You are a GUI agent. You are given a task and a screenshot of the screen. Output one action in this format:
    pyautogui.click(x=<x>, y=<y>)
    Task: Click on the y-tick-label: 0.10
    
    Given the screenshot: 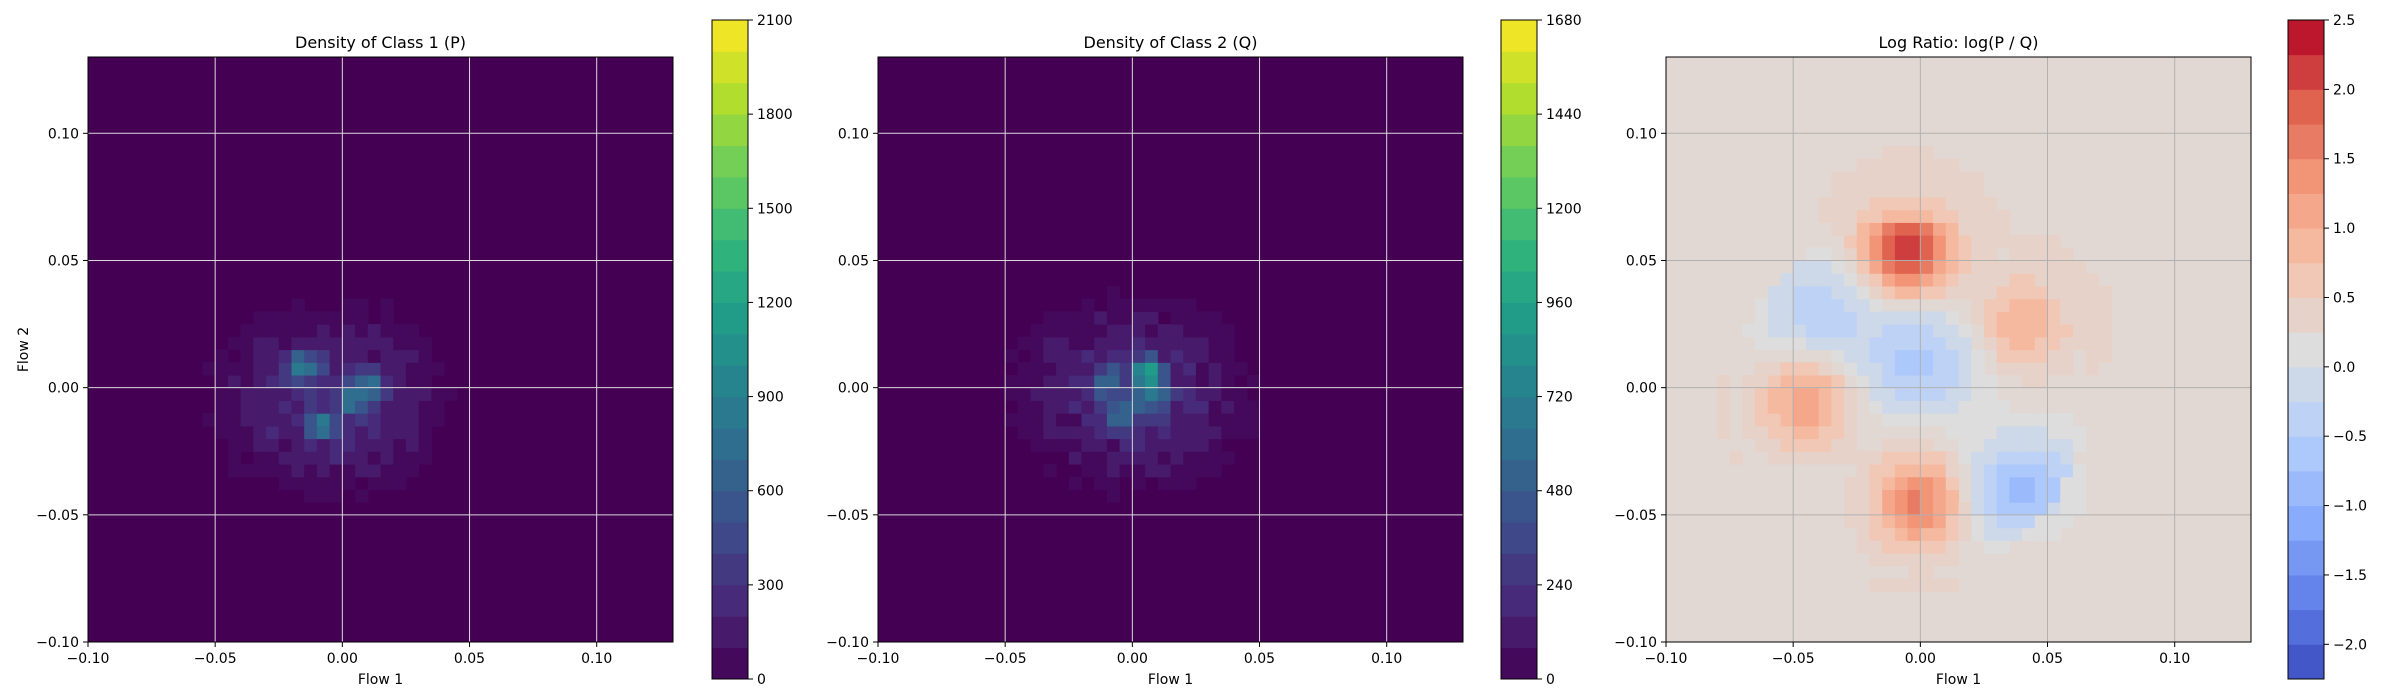 What is the action you would take?
    pyautogui.click(x=1641, y=134)
    